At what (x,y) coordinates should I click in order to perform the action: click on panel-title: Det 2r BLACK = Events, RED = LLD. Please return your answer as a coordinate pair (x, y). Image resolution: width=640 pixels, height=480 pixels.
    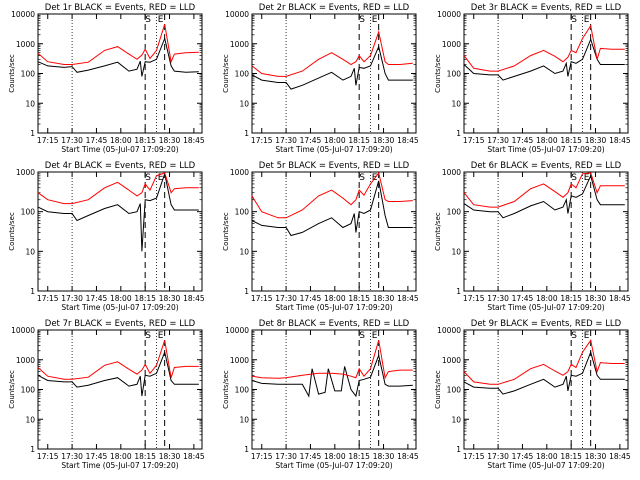
    Looking at the image, I should click on (334, 8).